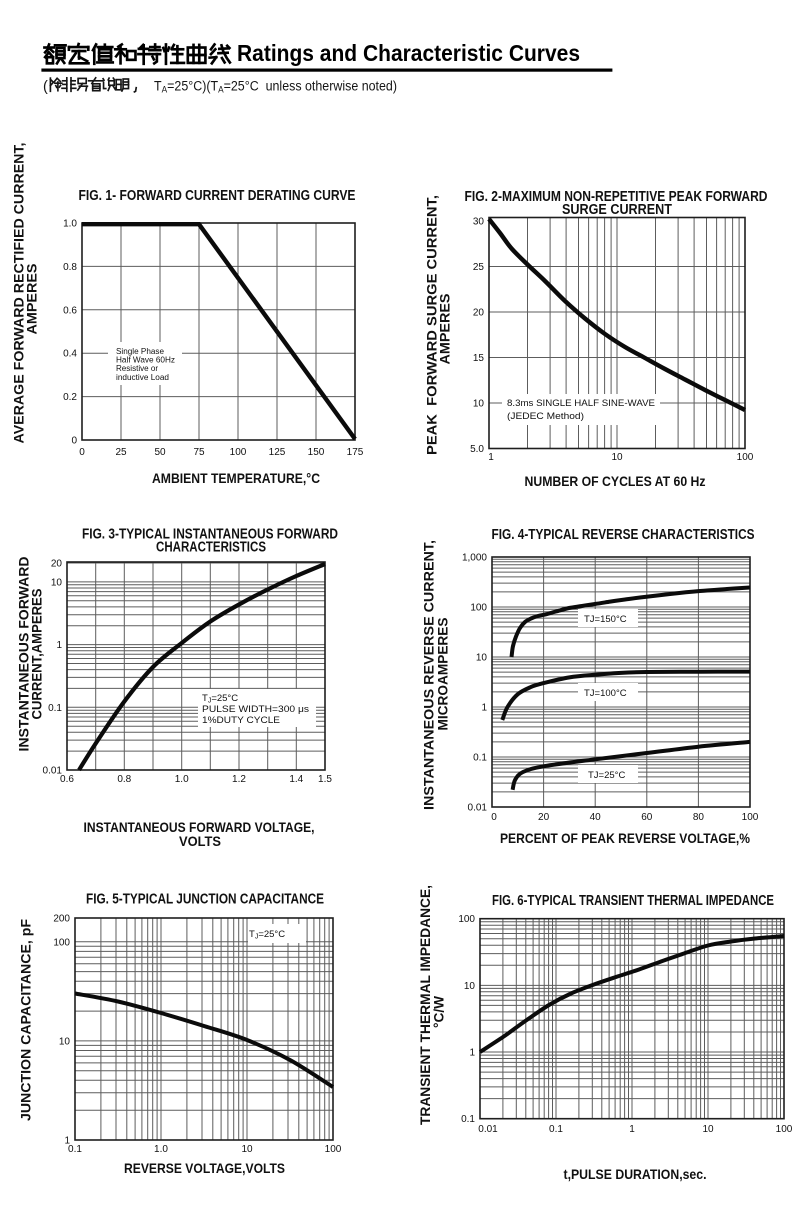 Image resolution: width=800 pixels, height=1224 pixels. Describe the element at coordinates (477, 449) in the screenshot. I see `svg-text: 5.0` at that location.